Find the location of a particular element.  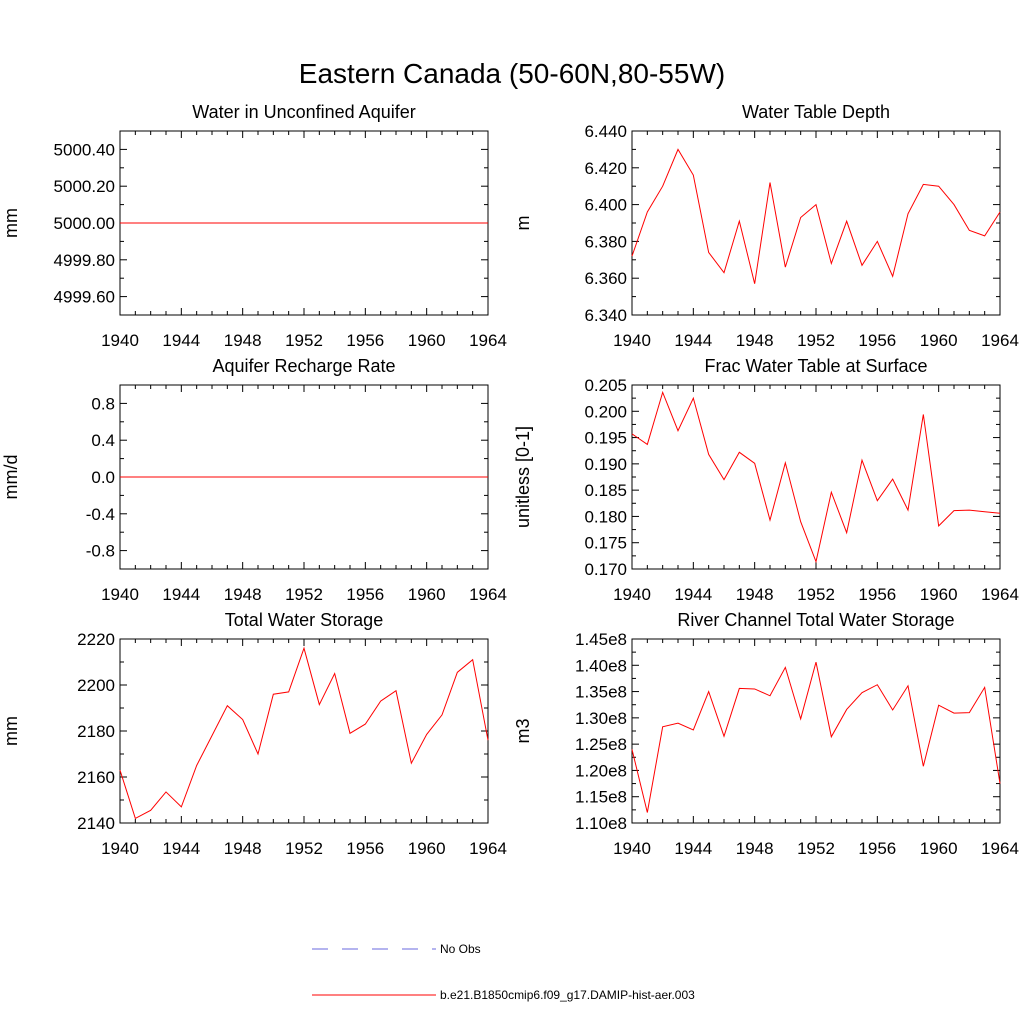

y-tick-label: 6.400 is located at coordinates (605, 205).